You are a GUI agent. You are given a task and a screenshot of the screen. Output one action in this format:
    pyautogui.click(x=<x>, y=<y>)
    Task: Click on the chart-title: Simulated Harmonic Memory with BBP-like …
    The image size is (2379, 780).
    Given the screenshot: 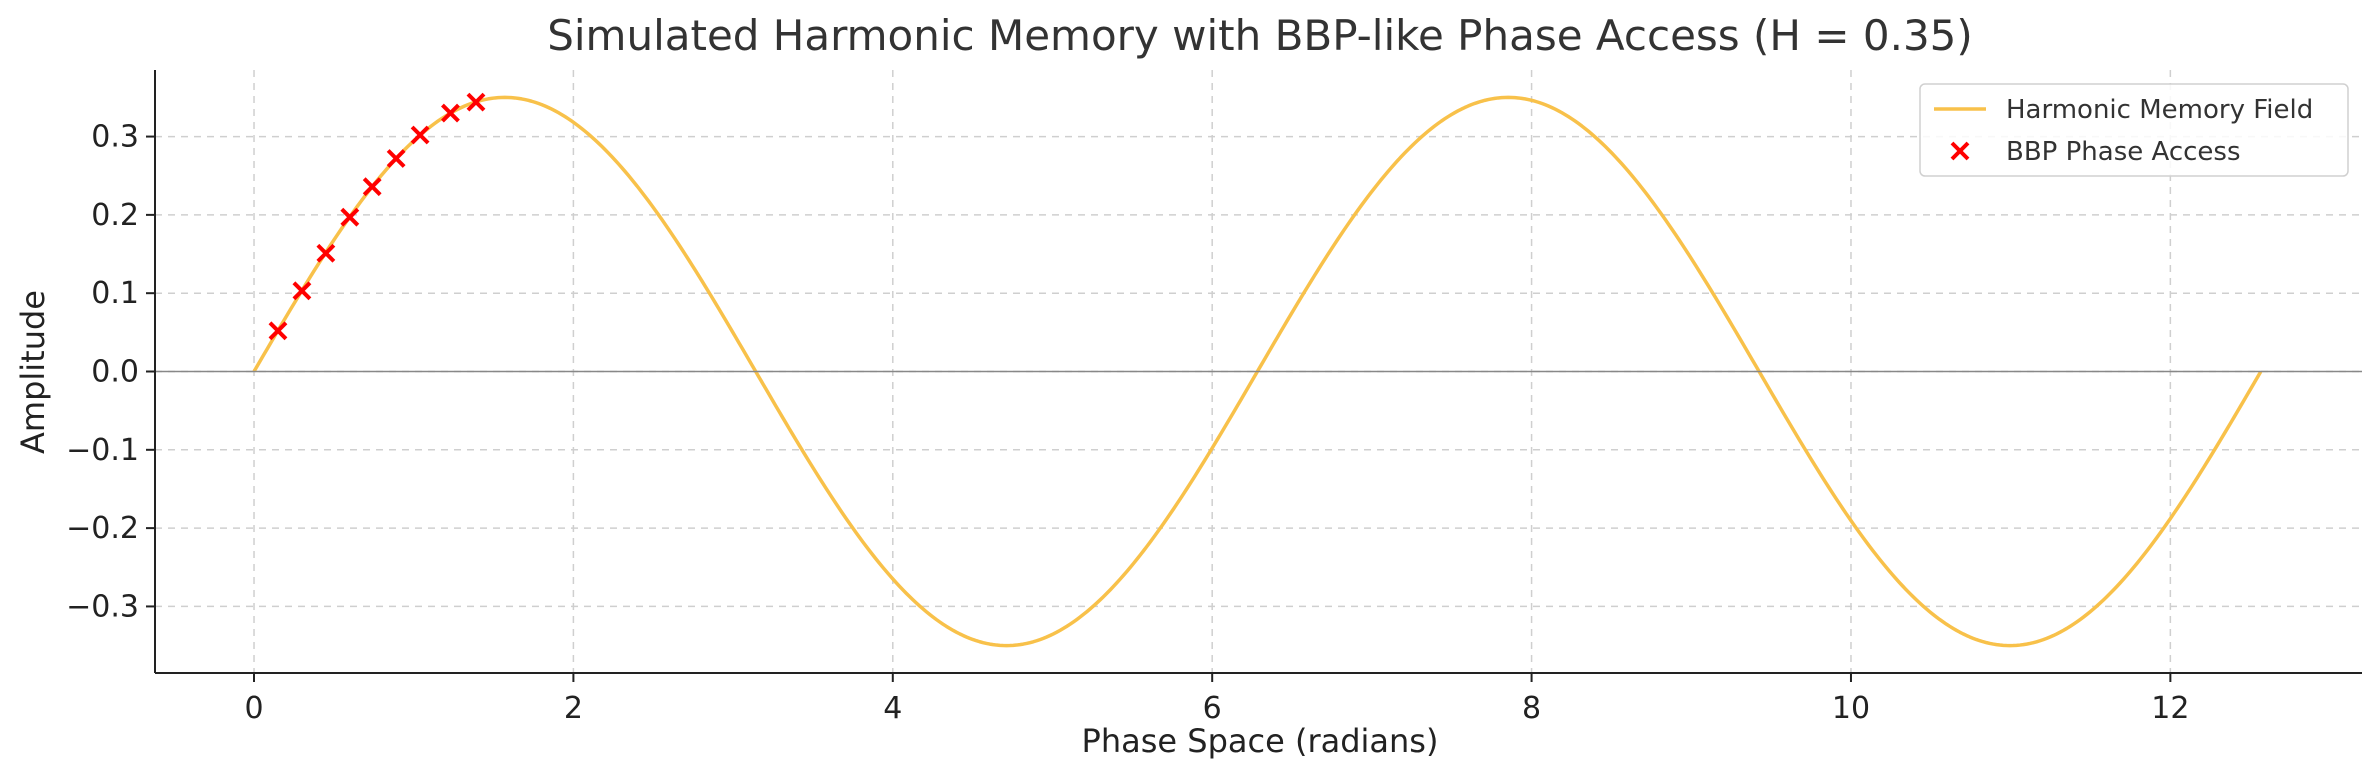 What is the action you would take?
    pyautogui.click(x=1260, y=35)
    